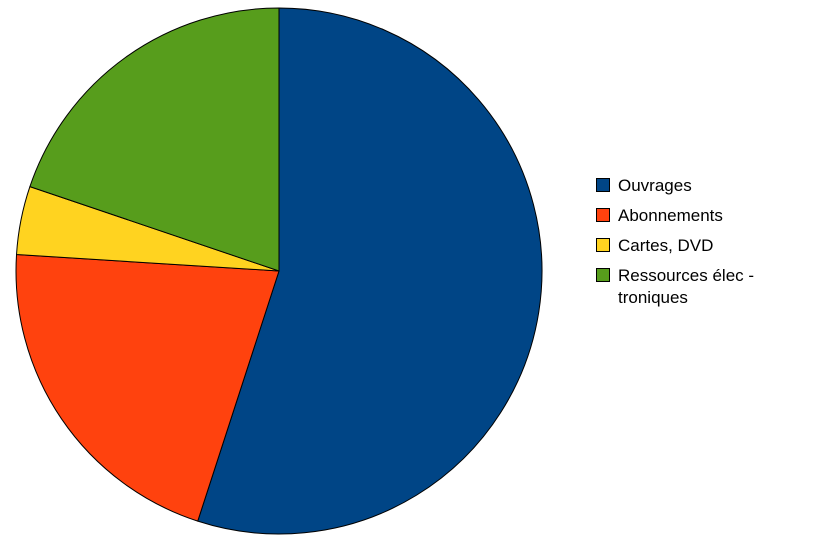  Describe the element at coordinates (670, 215) in the screenshot. I see `legend-label: Abonnements` at that location.